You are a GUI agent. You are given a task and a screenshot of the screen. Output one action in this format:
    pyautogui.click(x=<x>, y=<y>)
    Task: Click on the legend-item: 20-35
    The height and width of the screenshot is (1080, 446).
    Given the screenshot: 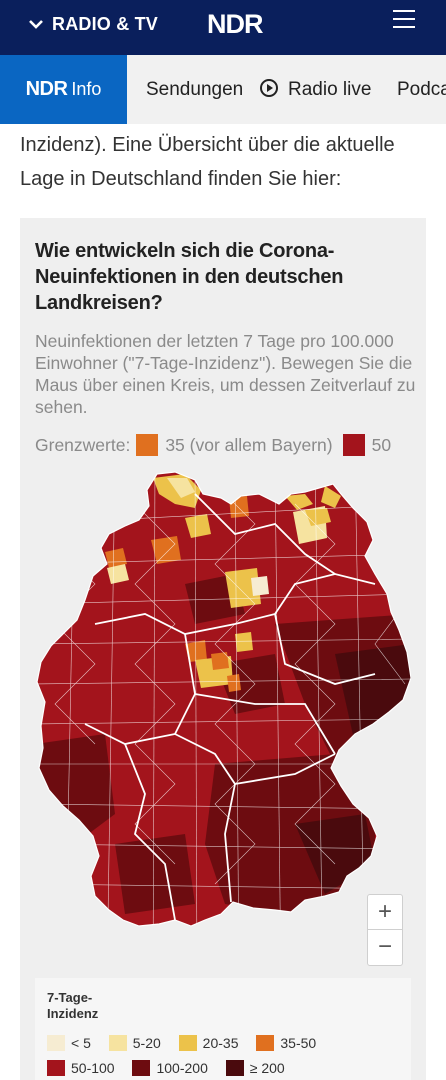 What is the action you would take?
    pyautogui.click(x=208, y=1043)
    